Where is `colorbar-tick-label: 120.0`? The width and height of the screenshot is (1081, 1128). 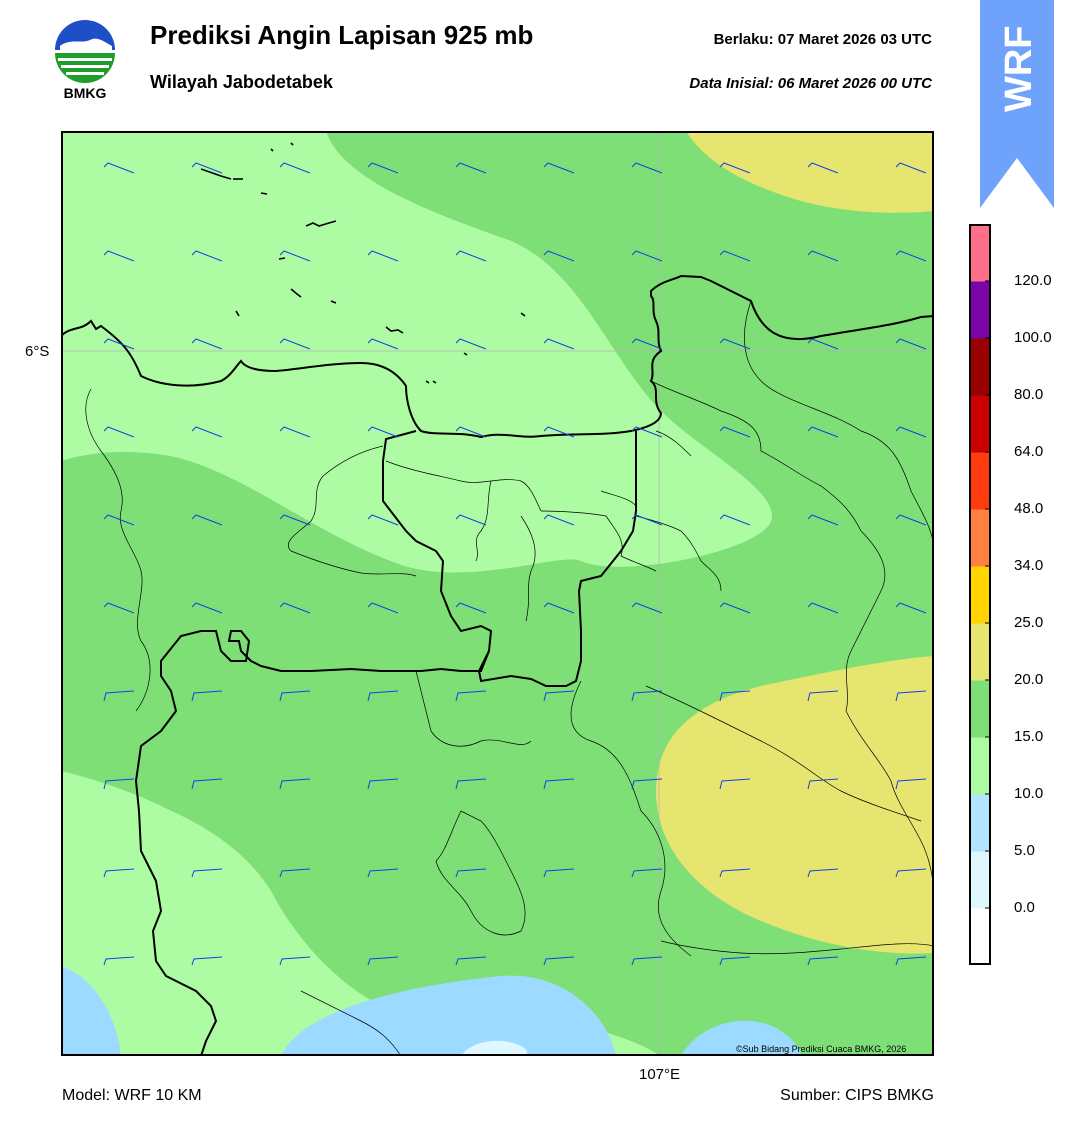 colorbar-tick-label: 120.0 is located at coordinates (1033, 280).